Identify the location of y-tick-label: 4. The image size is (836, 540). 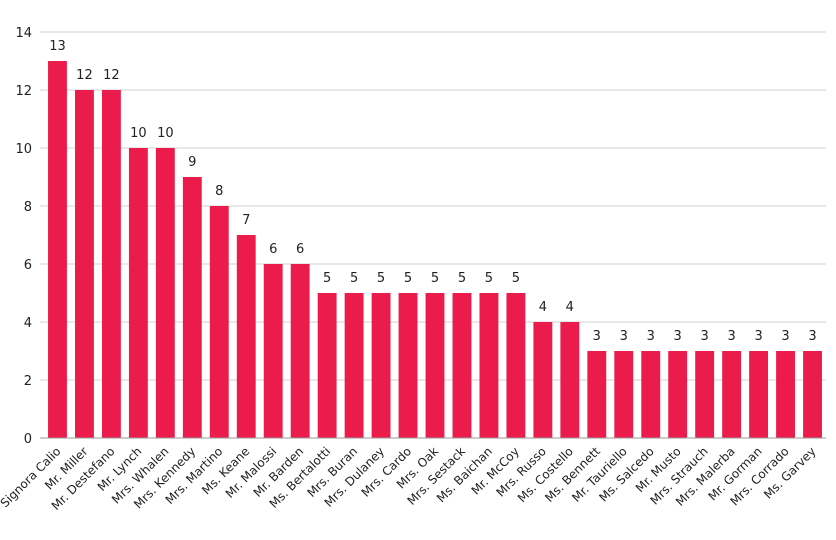
(28, 323).